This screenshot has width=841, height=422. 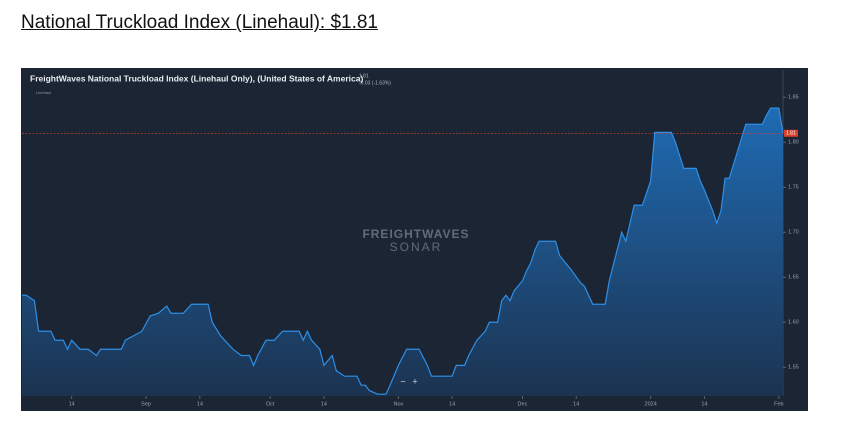 What do you see at coordinates (651, 404) in the screenshot?
I see `x-tick-label: 2024` at bounding box center [651, 404].